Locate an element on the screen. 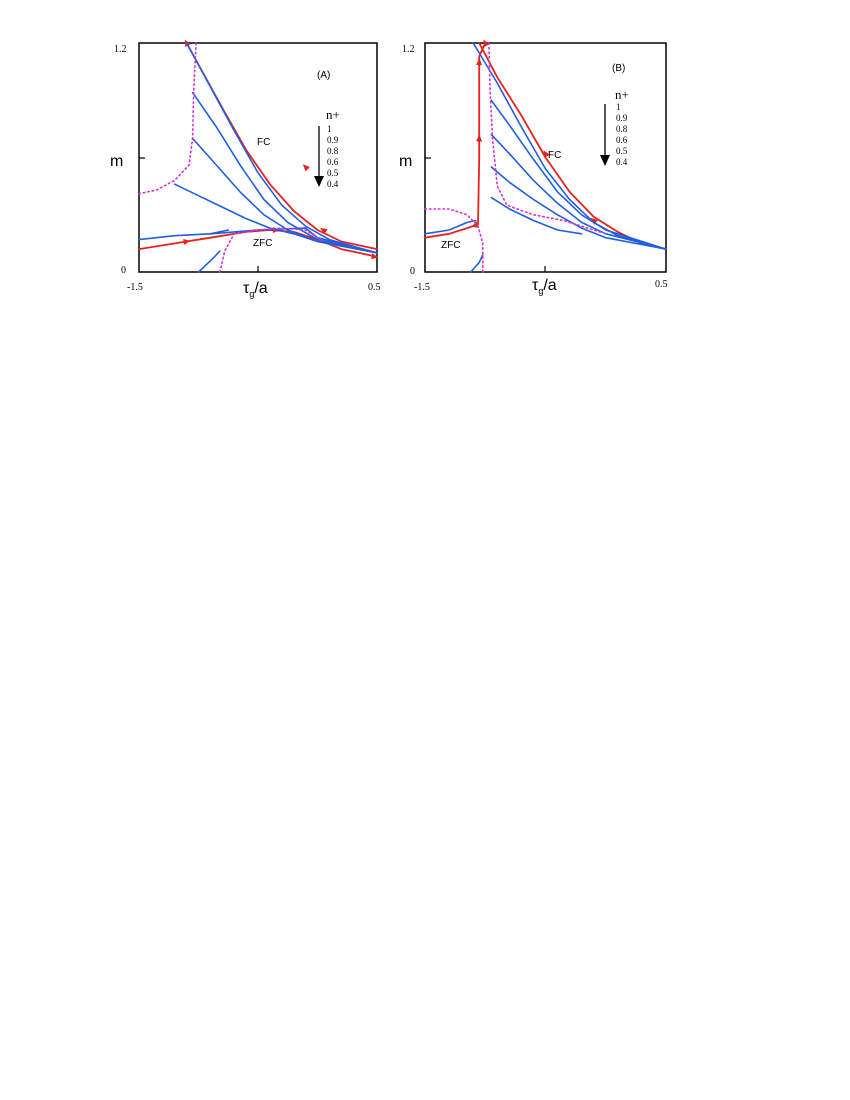 The width and height of the screenshot is (850, 1100). panel-label: (A) is located at coordinates (323, 75).